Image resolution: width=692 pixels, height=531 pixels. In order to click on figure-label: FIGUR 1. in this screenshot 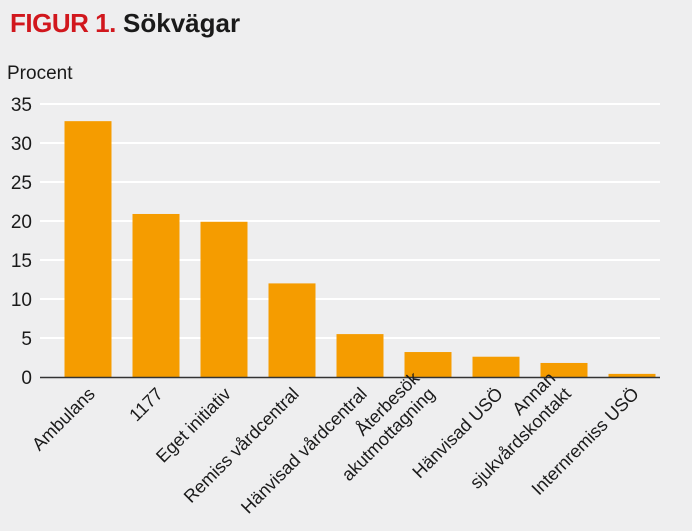, I will do `click(63, 23)`.